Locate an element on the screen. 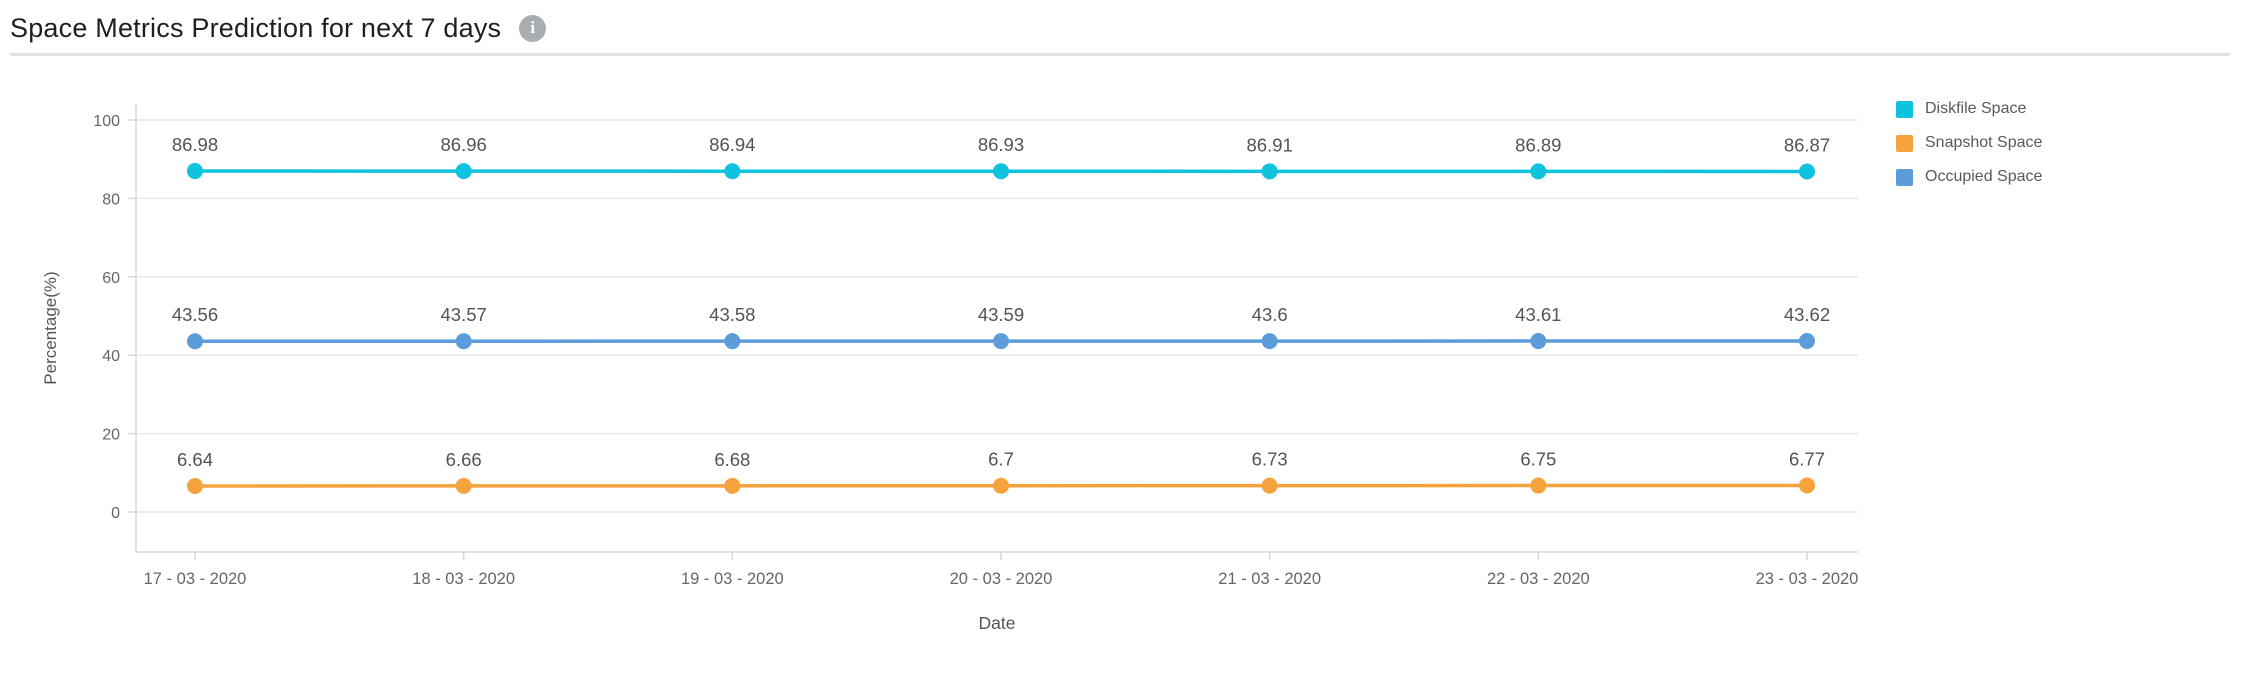 Image resolution: width=2244 pixels, height=676 pixels. data-label: 6.77 is located at coordinates (1807, 458).